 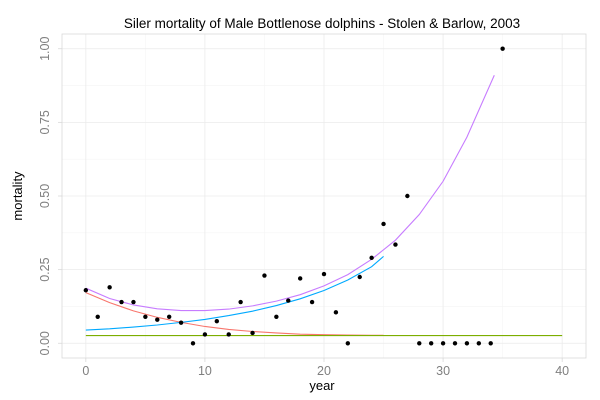 I want to click on y-axis-title: mortality, so click(x=17, y=196).